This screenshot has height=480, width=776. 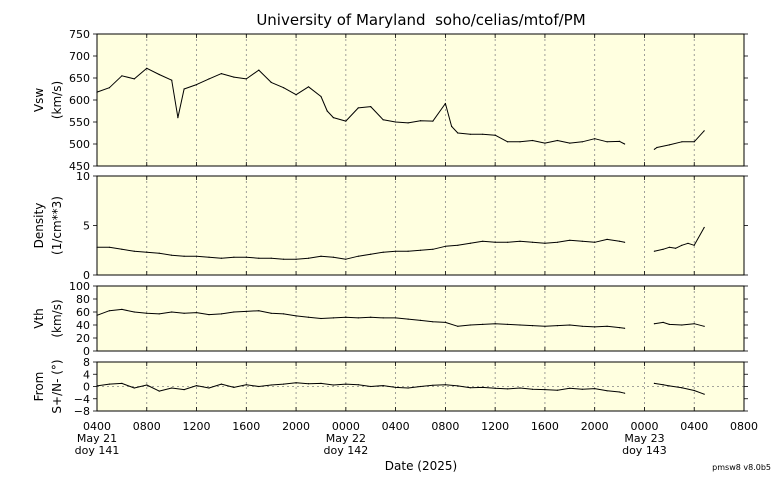 I want to click on y-axis-label: Vsw, so click(x=39, y=100).